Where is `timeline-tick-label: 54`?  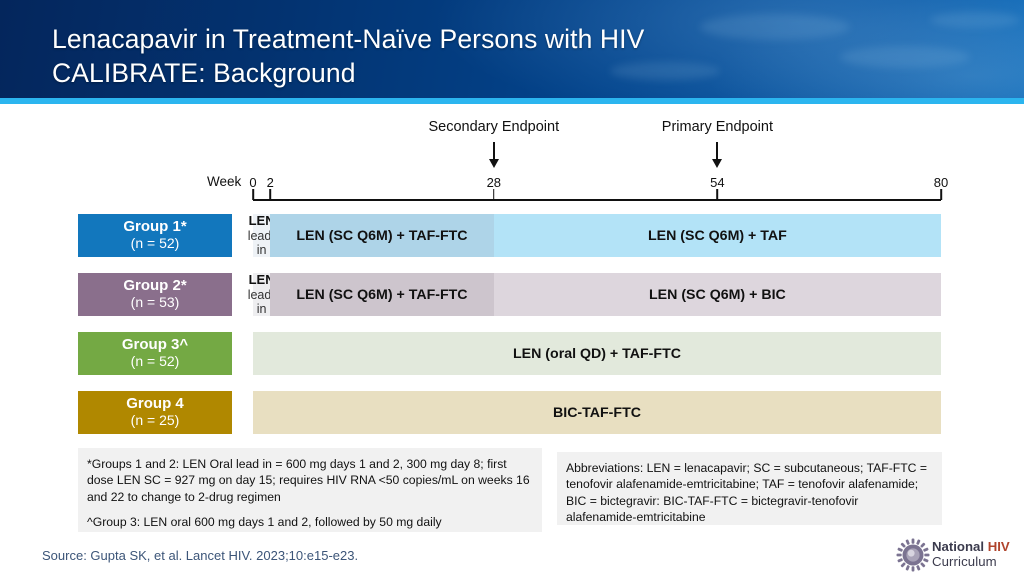 timeline-tick-label: 54 is located at coordinates (717, 182).